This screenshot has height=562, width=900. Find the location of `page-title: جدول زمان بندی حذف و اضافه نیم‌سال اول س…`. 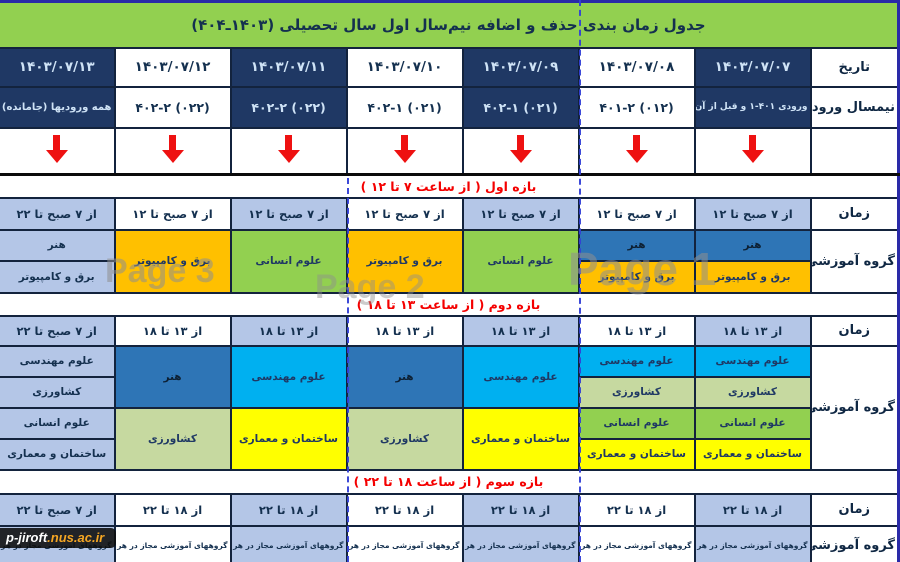

page-title: جدول زمان بندی حذف و اضافه نیم‌سال اول س… is located at coordinates (450, 24).